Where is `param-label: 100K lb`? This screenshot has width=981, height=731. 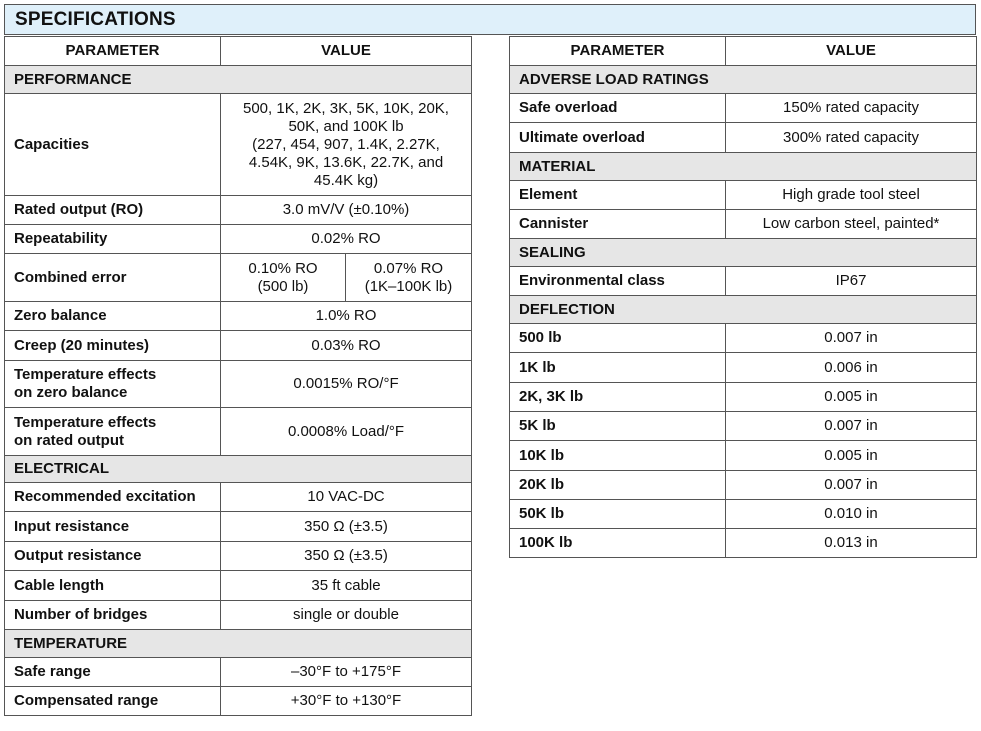 param-label: 100K lb is located at coordinates (617, 543).